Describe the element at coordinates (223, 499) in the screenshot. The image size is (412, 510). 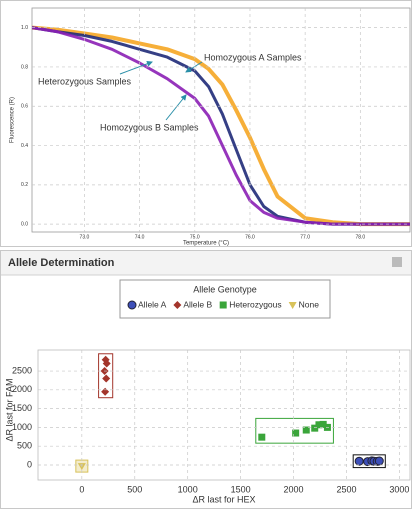
I see `x-axis-title: ΔR last for HEX` at that location.